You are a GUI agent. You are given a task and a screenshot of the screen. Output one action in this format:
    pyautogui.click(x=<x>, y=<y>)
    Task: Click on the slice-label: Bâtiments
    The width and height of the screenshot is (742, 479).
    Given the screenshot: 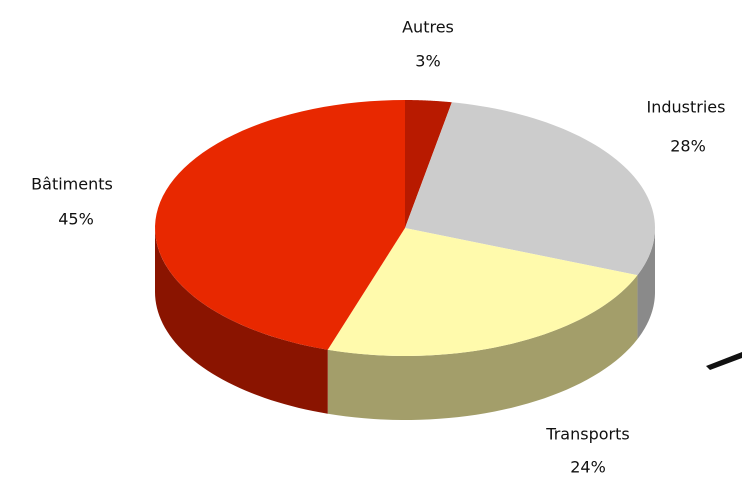 What is the action you would take?
    pyautogui.click(x=72, y=184)
    